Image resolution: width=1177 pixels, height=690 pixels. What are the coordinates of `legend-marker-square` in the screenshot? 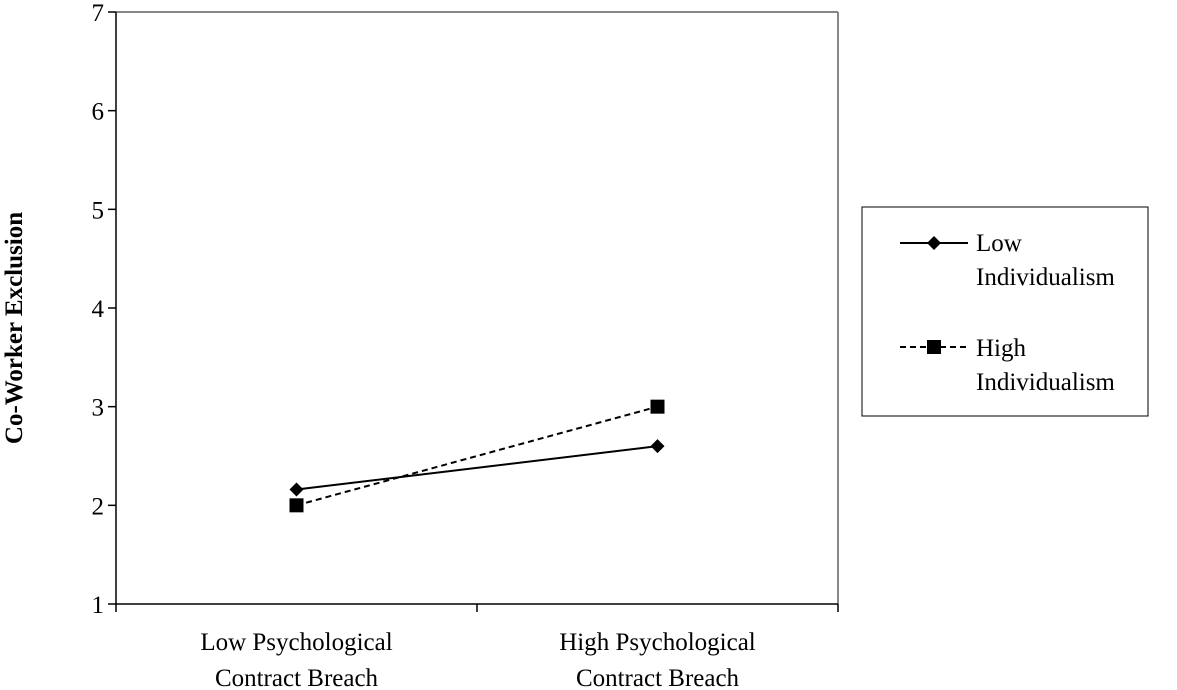 It's located at (934, 347).